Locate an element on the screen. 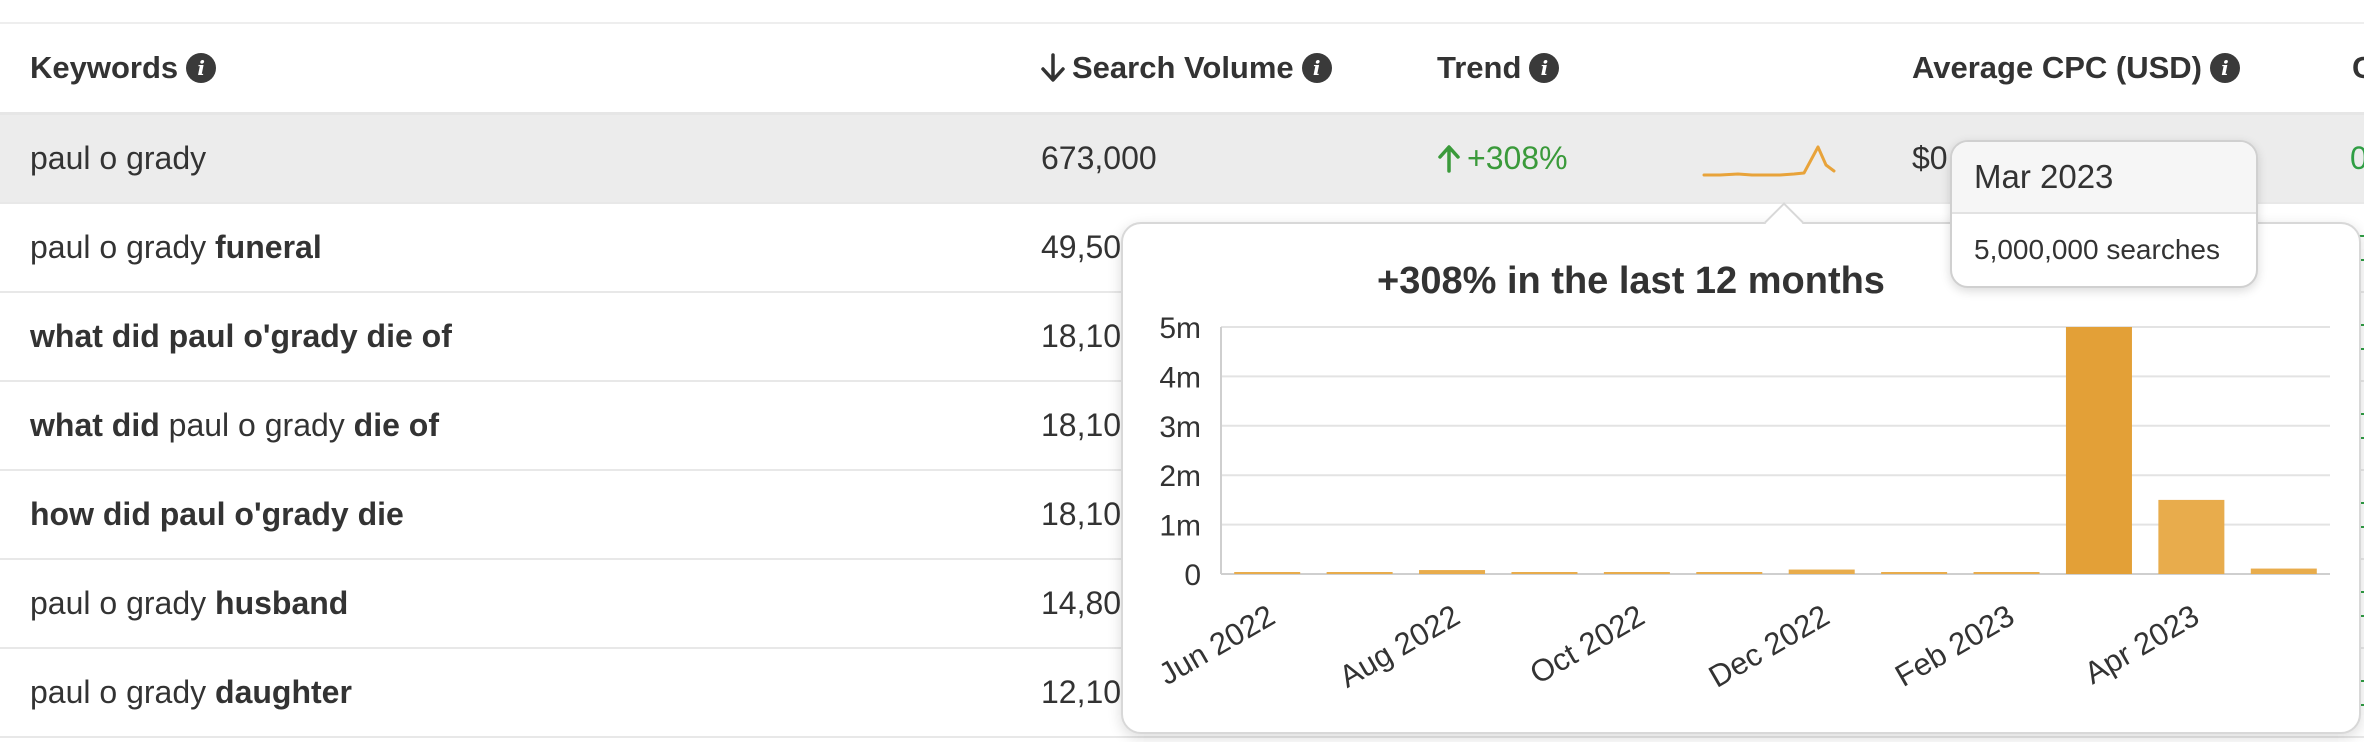  trend-change-cell: +308% is located at coordinates (1502, 158).